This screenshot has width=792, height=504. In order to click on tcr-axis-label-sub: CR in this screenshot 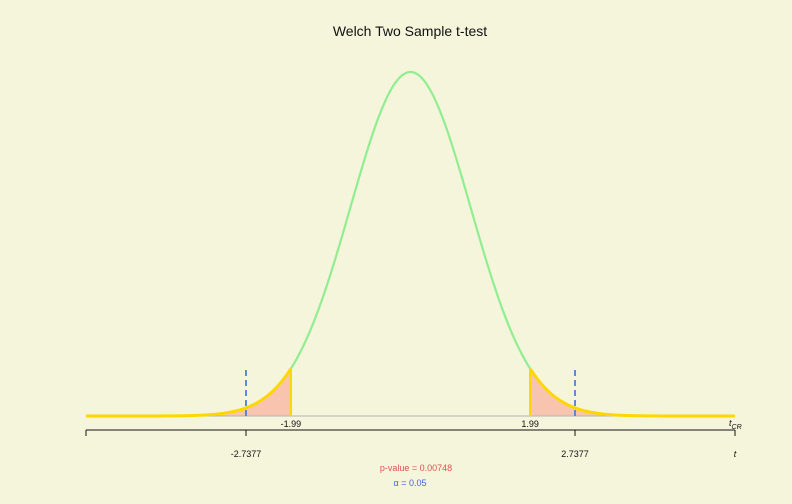, I will do `click(737, 427)`.